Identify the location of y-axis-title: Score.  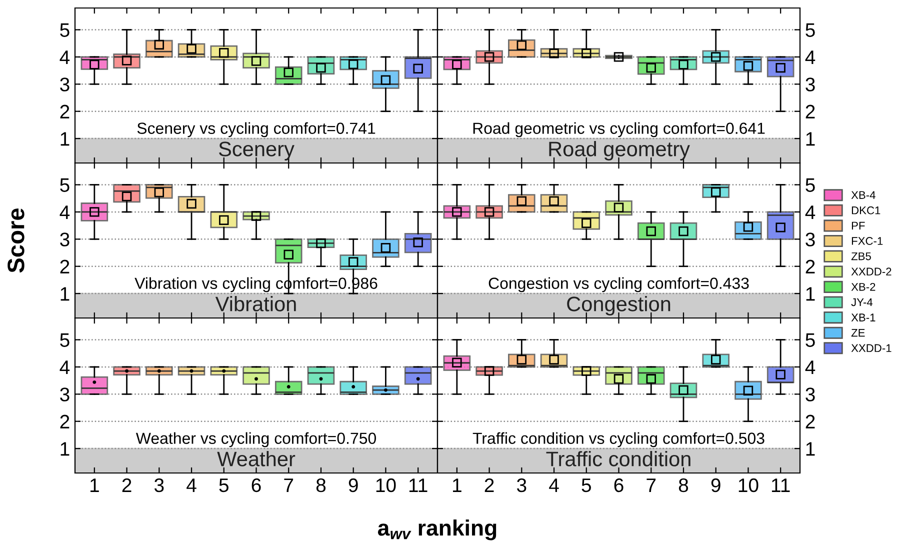
(16, 240).